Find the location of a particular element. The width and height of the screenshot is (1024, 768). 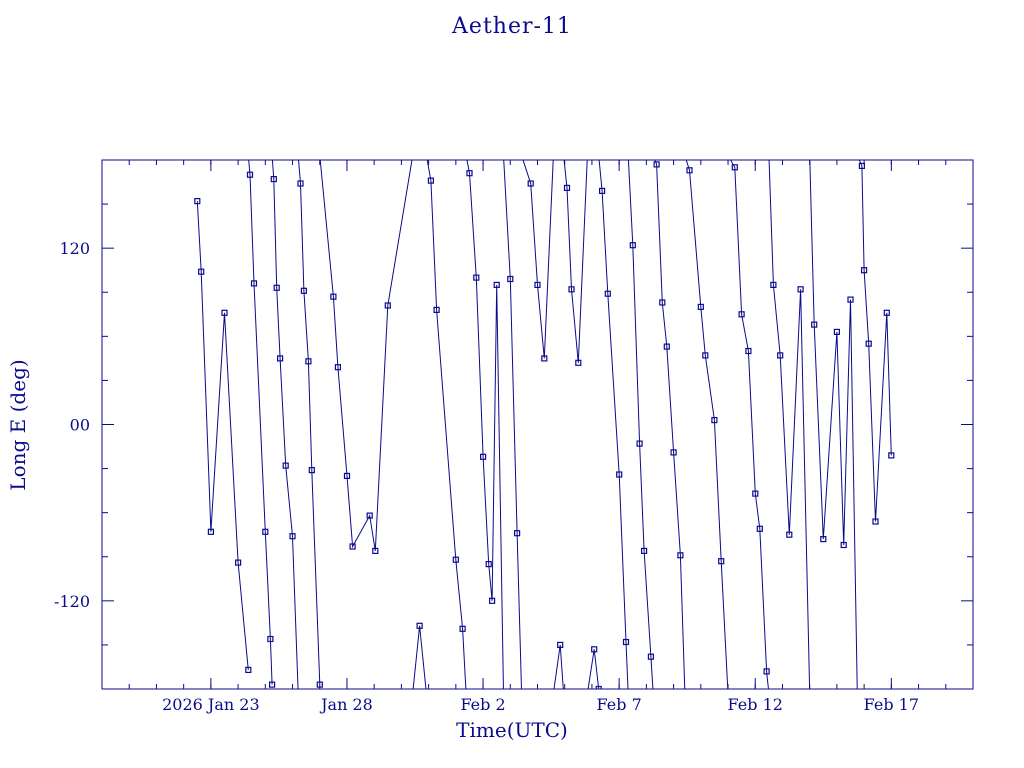

y-tick-label: 00 is located at coordinates (80, 425).